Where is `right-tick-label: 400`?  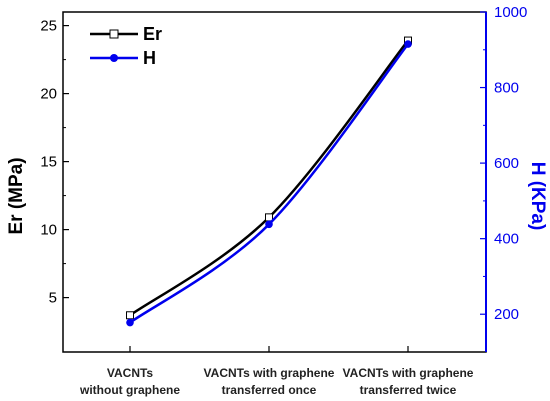 right-tick-label: 400 is located at coordinates (506, 239).